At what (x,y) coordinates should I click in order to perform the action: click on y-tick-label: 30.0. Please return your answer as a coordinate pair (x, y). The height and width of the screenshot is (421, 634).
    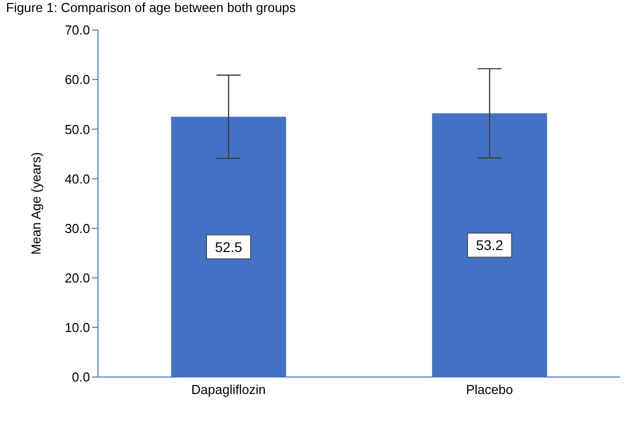
    Looking at the image, I should click on (77, 228).